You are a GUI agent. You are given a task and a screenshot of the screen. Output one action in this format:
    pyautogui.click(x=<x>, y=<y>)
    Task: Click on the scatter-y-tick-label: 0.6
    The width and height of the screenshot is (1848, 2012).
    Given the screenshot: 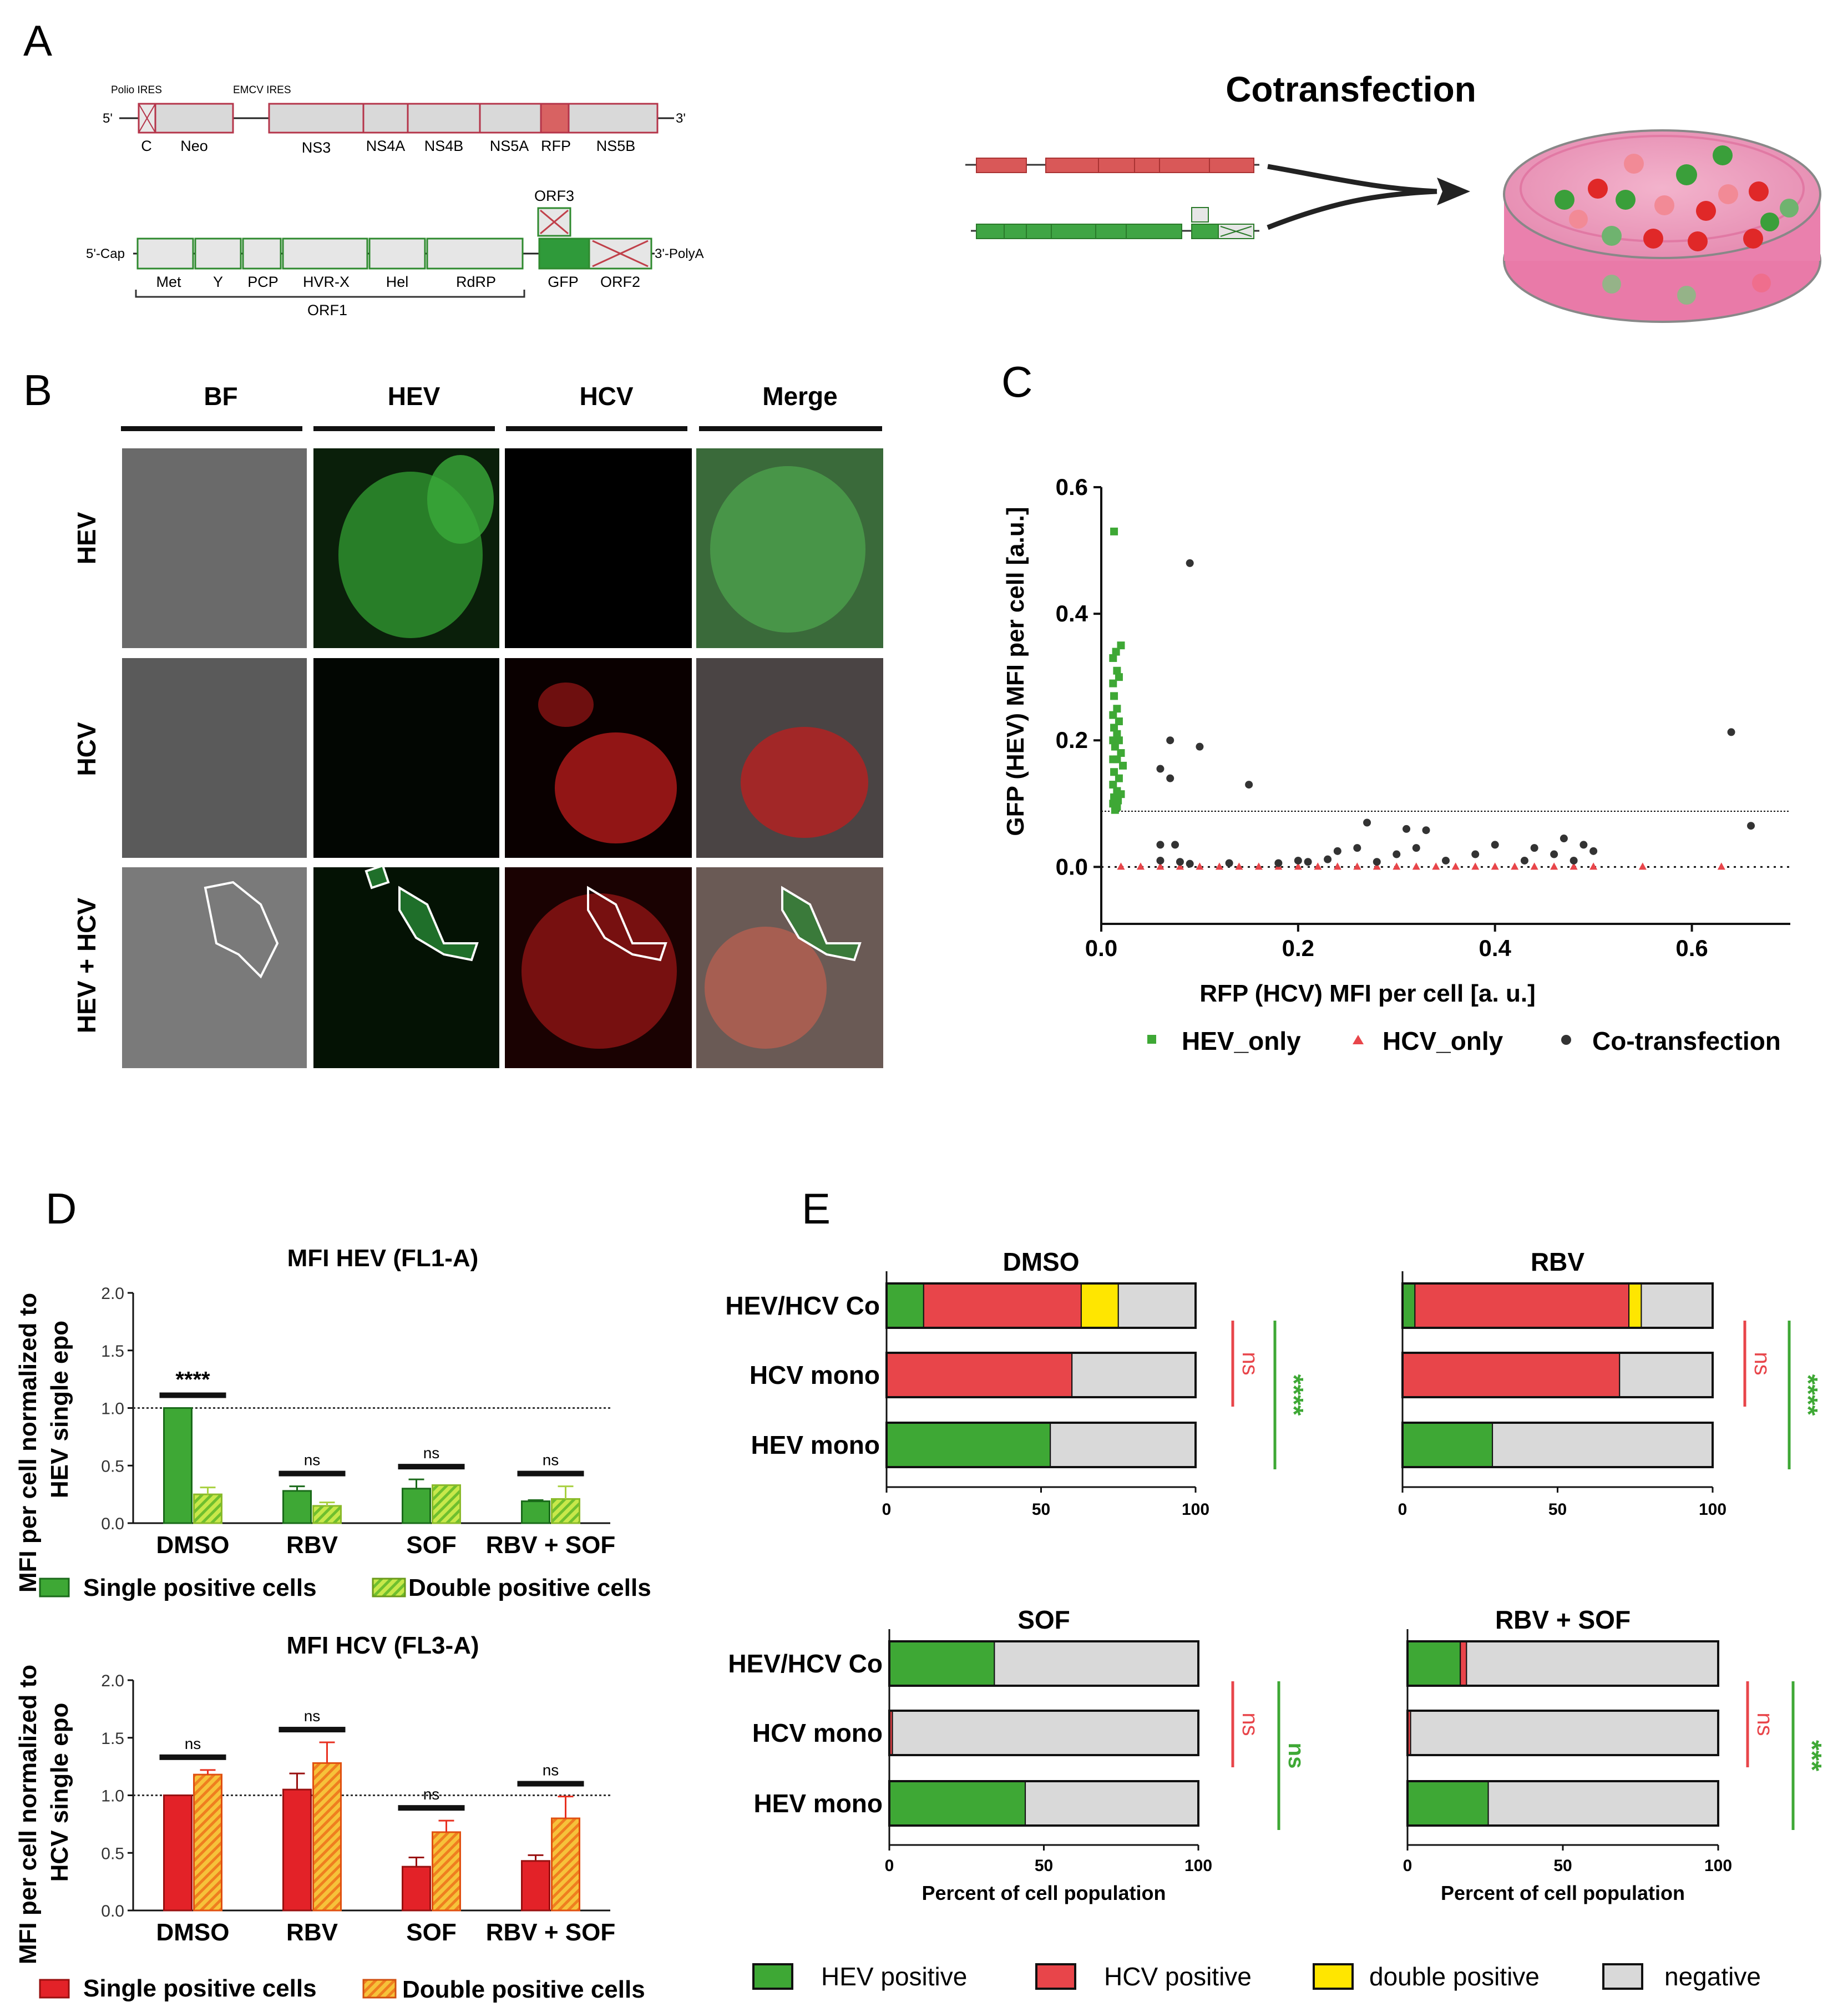 What is the action you would take?
    pyautogui.click(x=1072, y=487)
    